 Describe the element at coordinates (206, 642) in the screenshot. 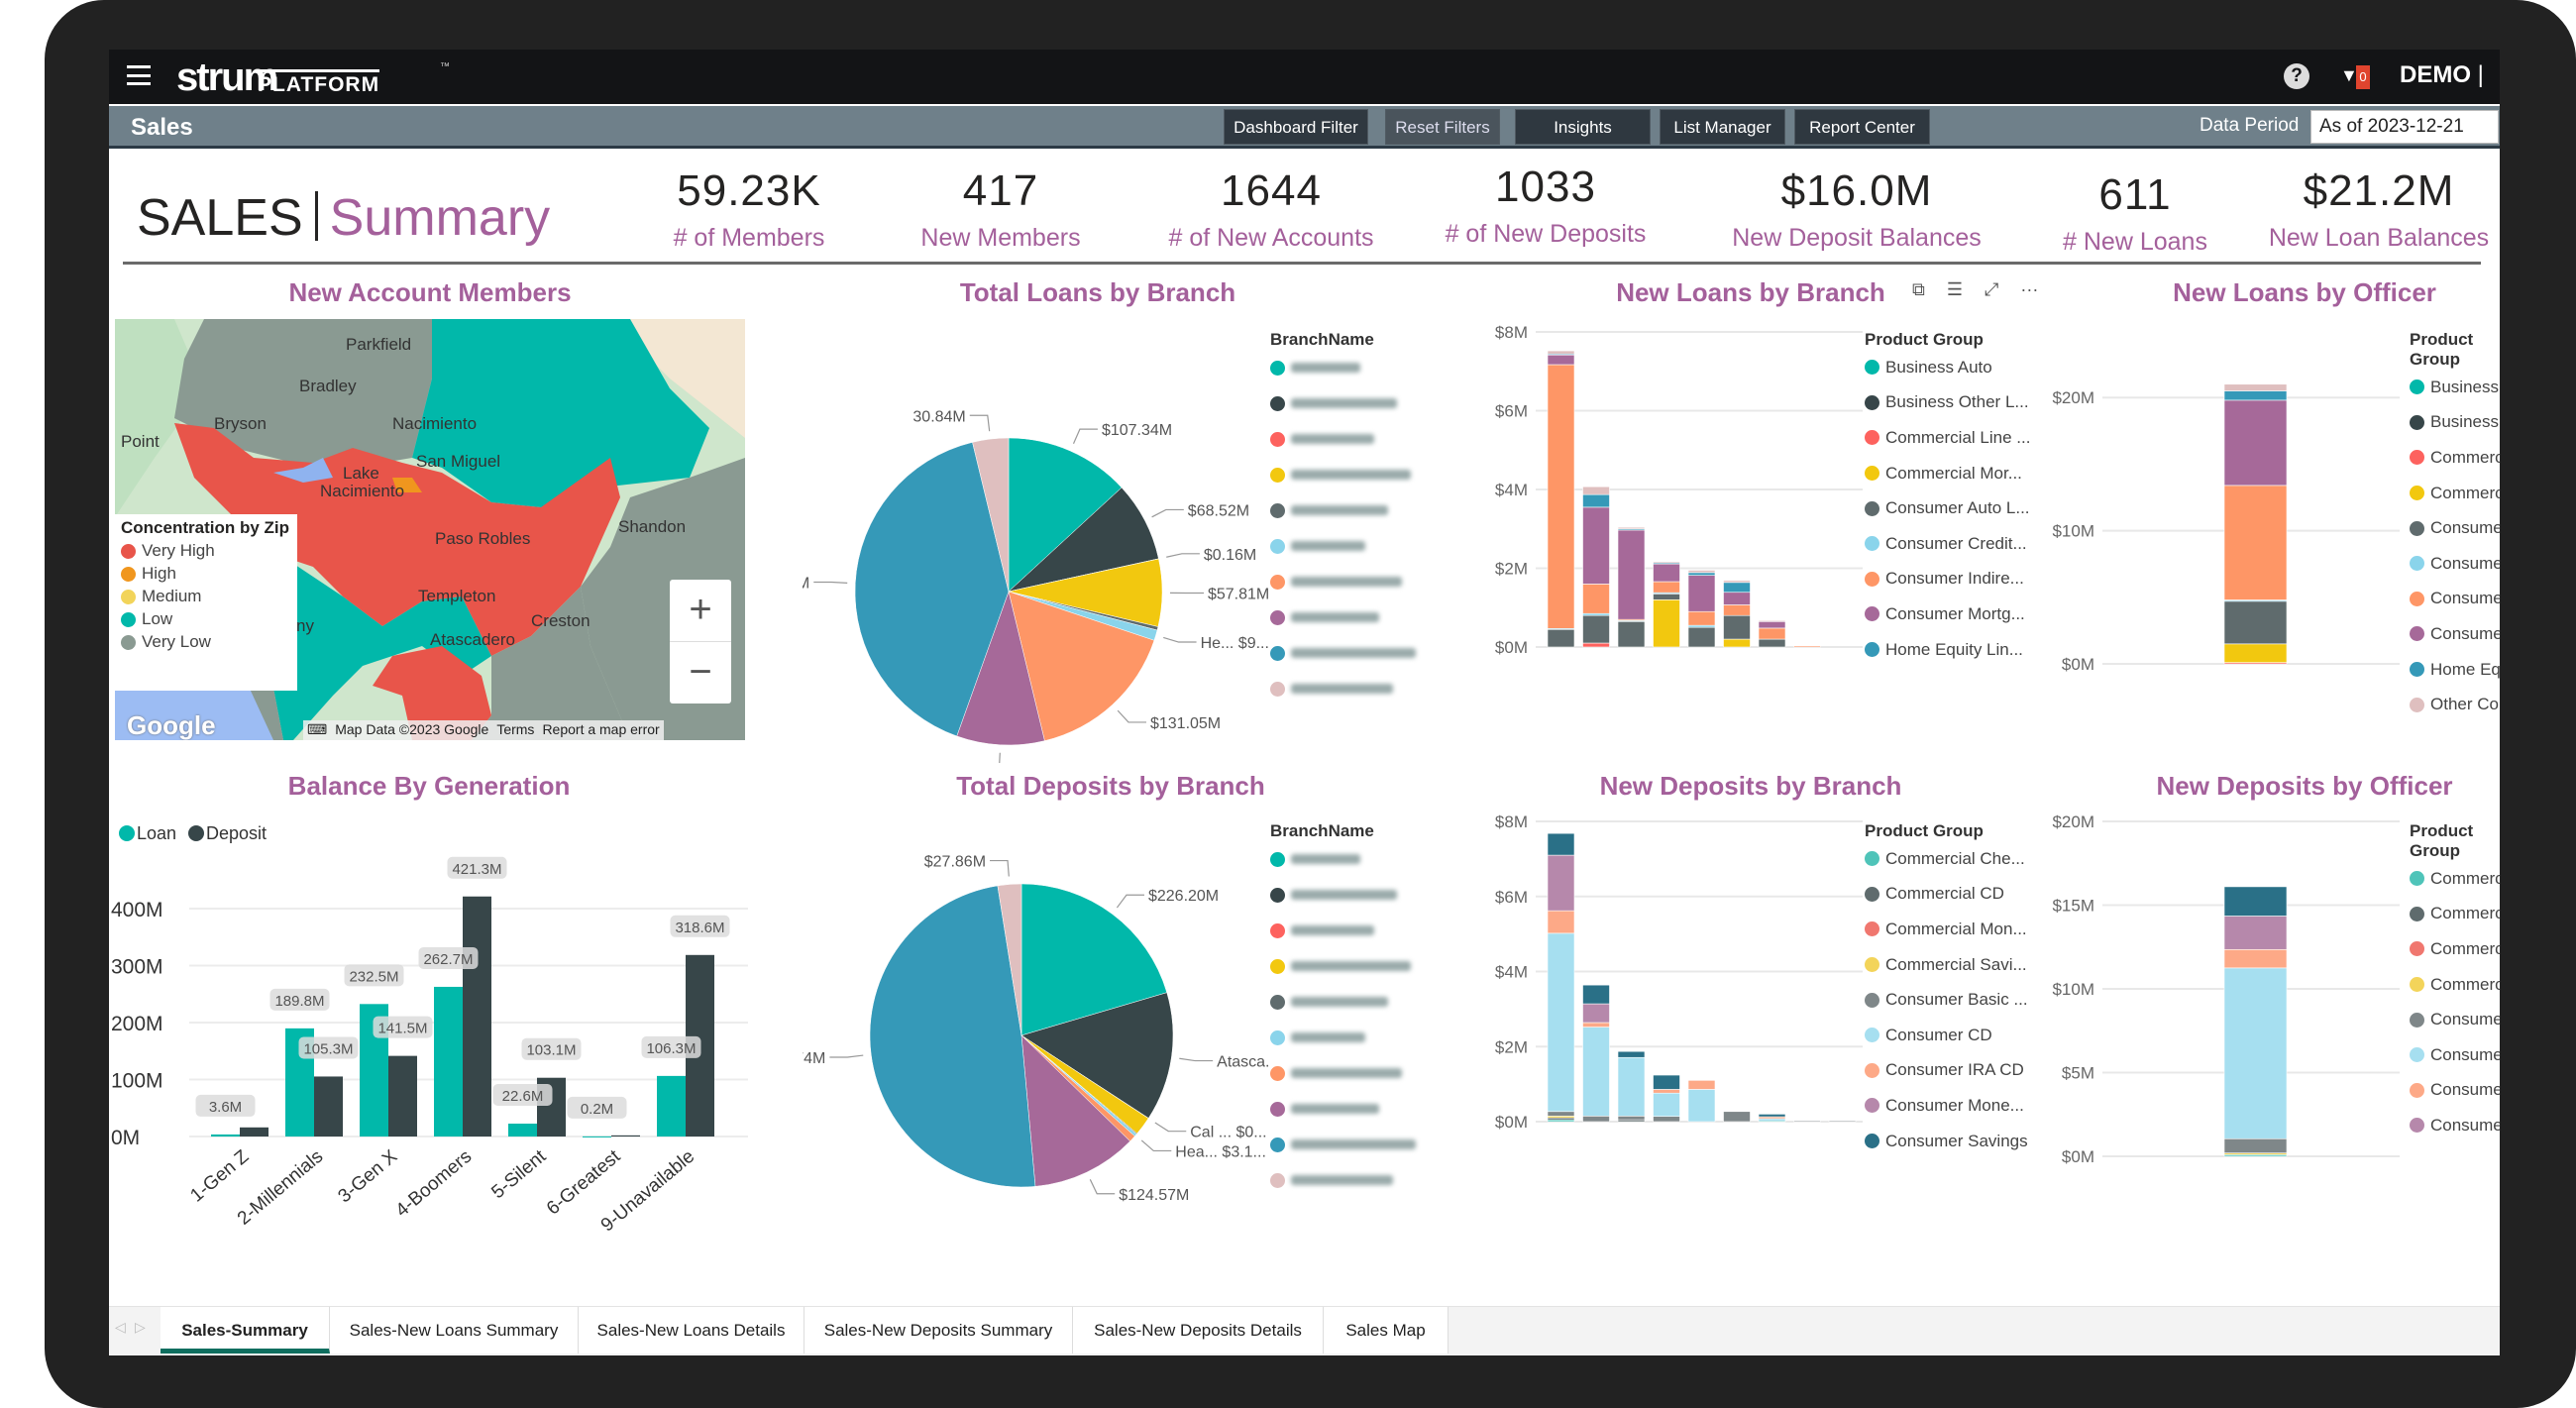

I see `map-legend-item: Very Low` at that location.